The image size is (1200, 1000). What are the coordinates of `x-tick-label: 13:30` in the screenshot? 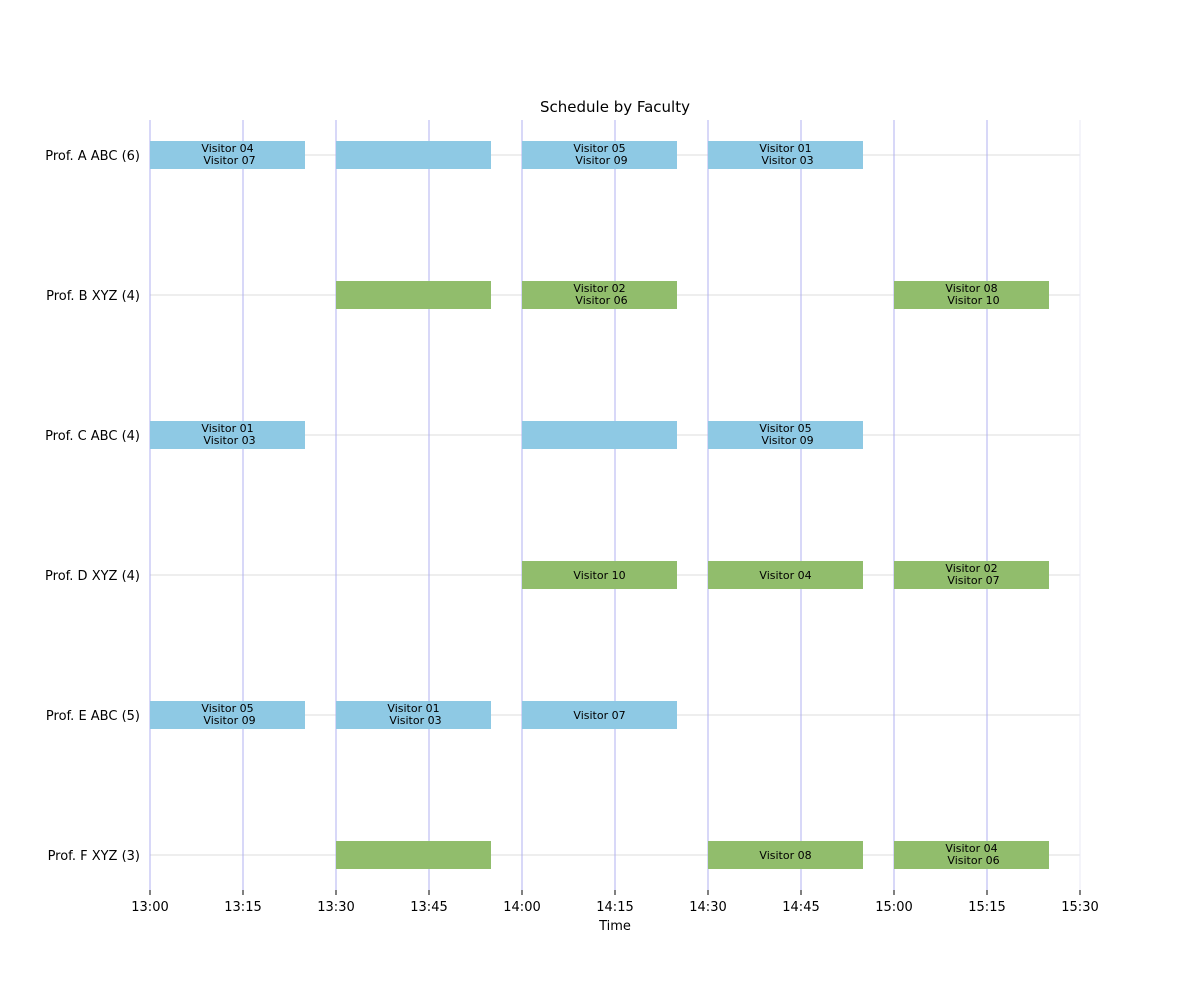 It's located at (335, 907).